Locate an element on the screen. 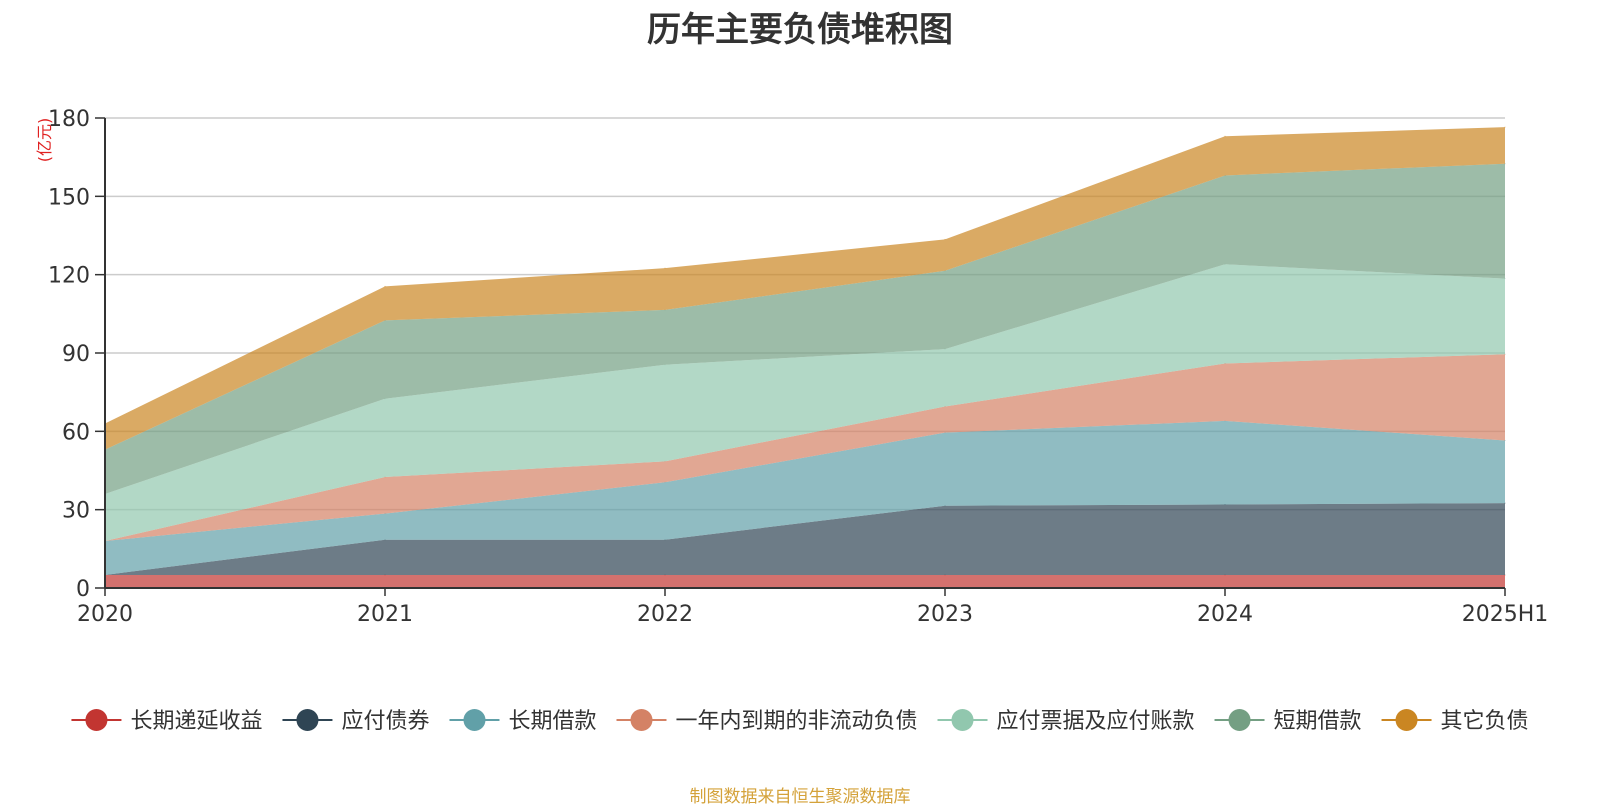 The image size is (1600, 807). x-tick-label: 2020 is located at coordinates (105, 614).